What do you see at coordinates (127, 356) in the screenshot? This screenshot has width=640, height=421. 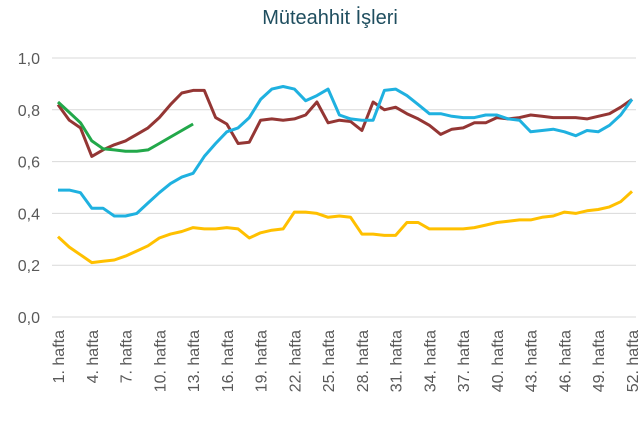 I see `x-tick-label: 7. hafta` at bounding box center [127, 356].